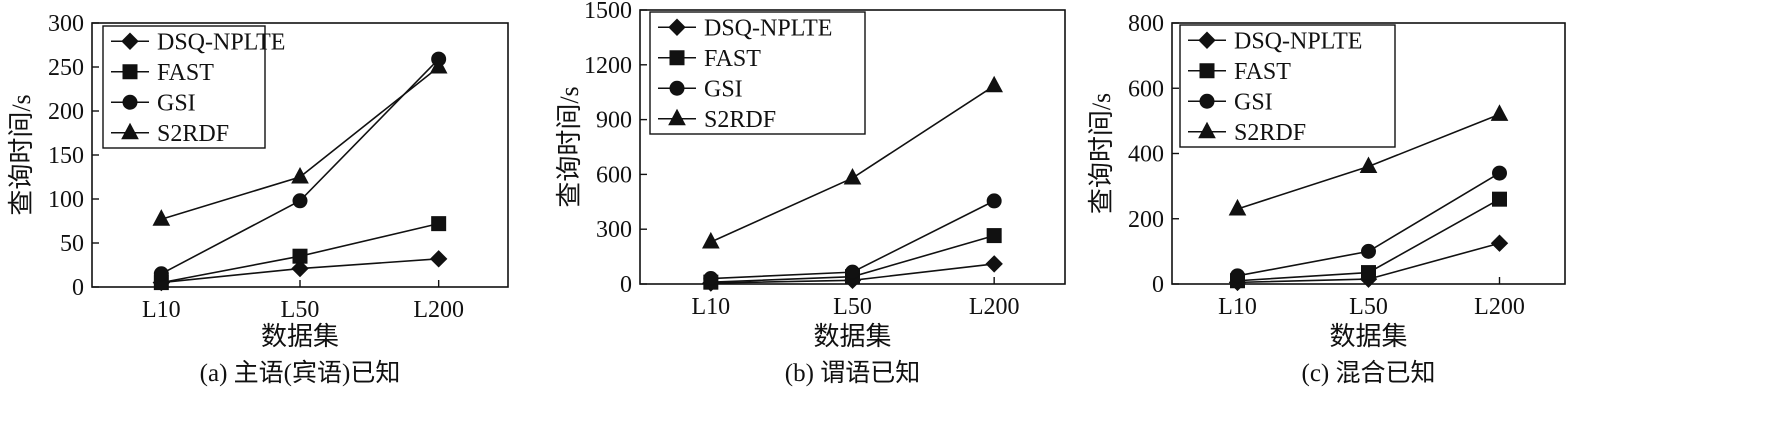  Describe the element at coordinates (614, 121) in the screenshot. I see `y-tick-label: 900` at that location.